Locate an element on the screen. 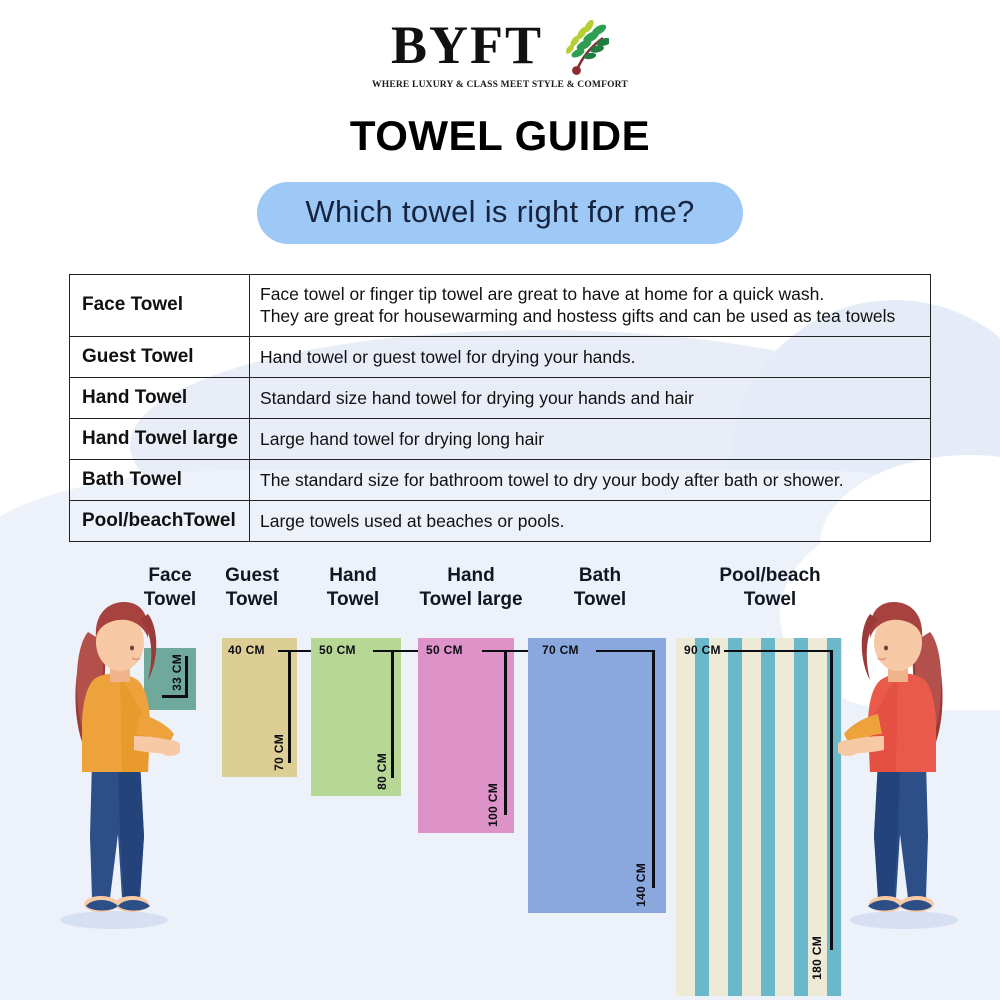 The height and width of the screenshot is (1000, 1000). towel-name-cell: Face Towel is located at coordinates (159, 305).